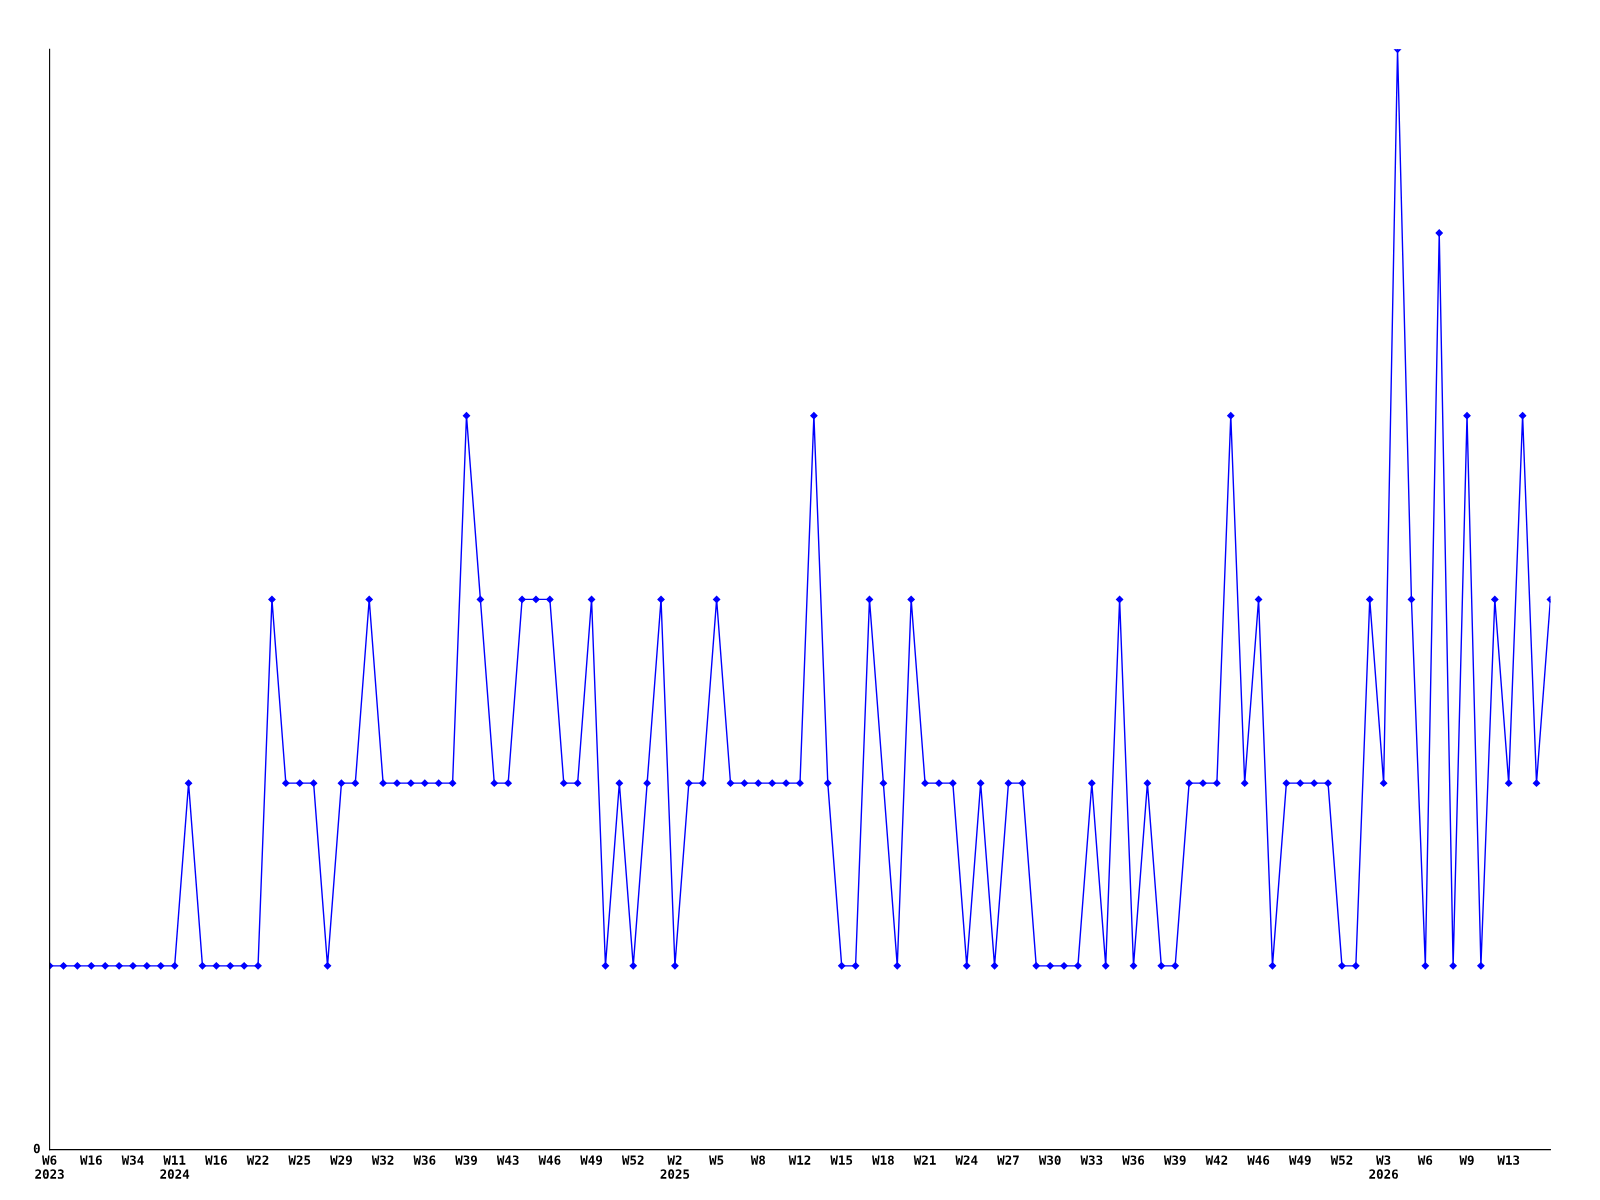 This screenshot has height=1200, width=1600. What do you see at coordinates (382, 1160) in the screenshot?
I see `x-tick-label: W32` at bounding box center [382, 1160].